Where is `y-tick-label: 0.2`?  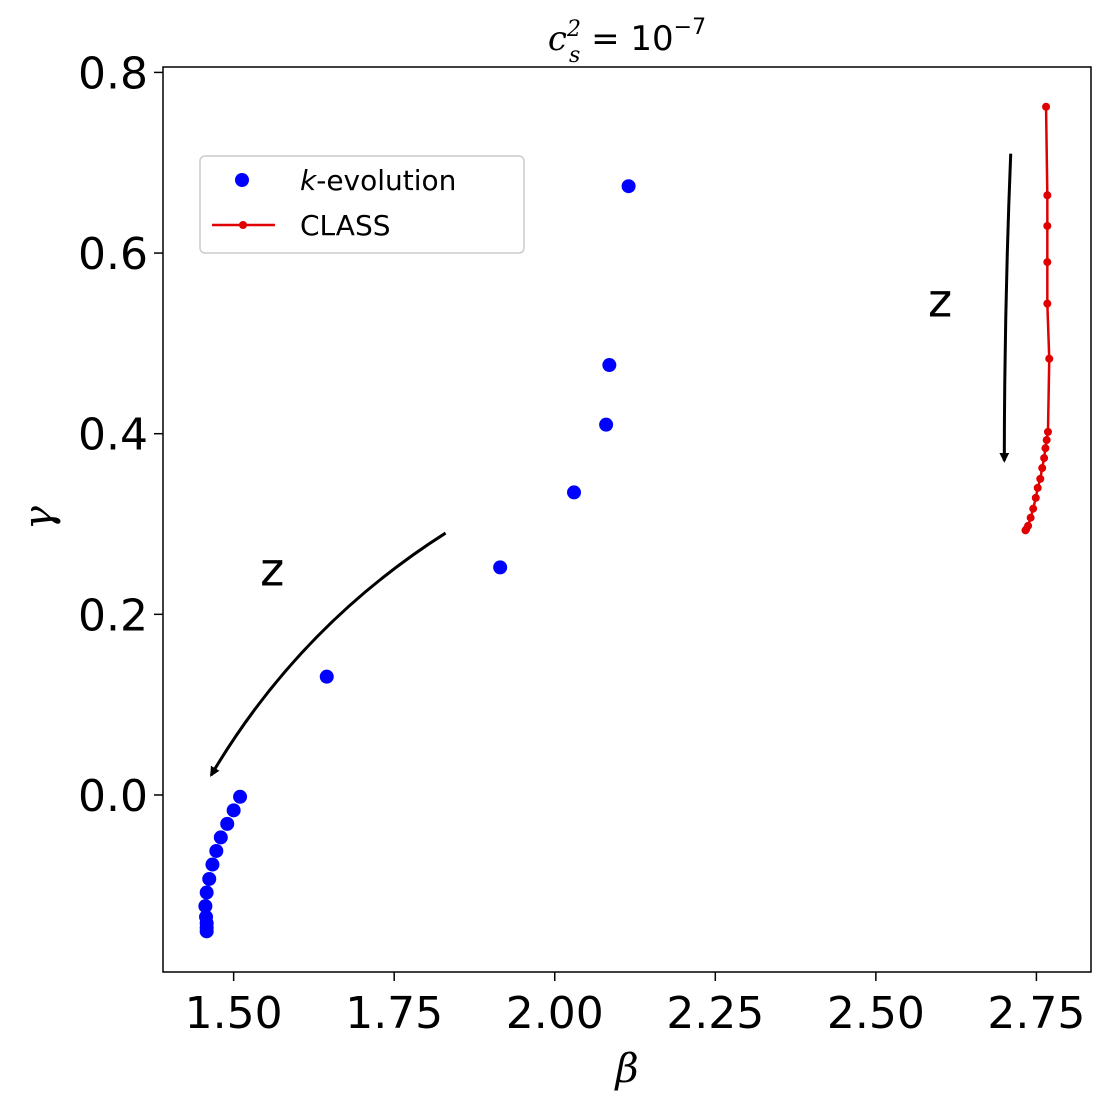
y-tick-label: 0.2 is located at coordinates (113, 615).